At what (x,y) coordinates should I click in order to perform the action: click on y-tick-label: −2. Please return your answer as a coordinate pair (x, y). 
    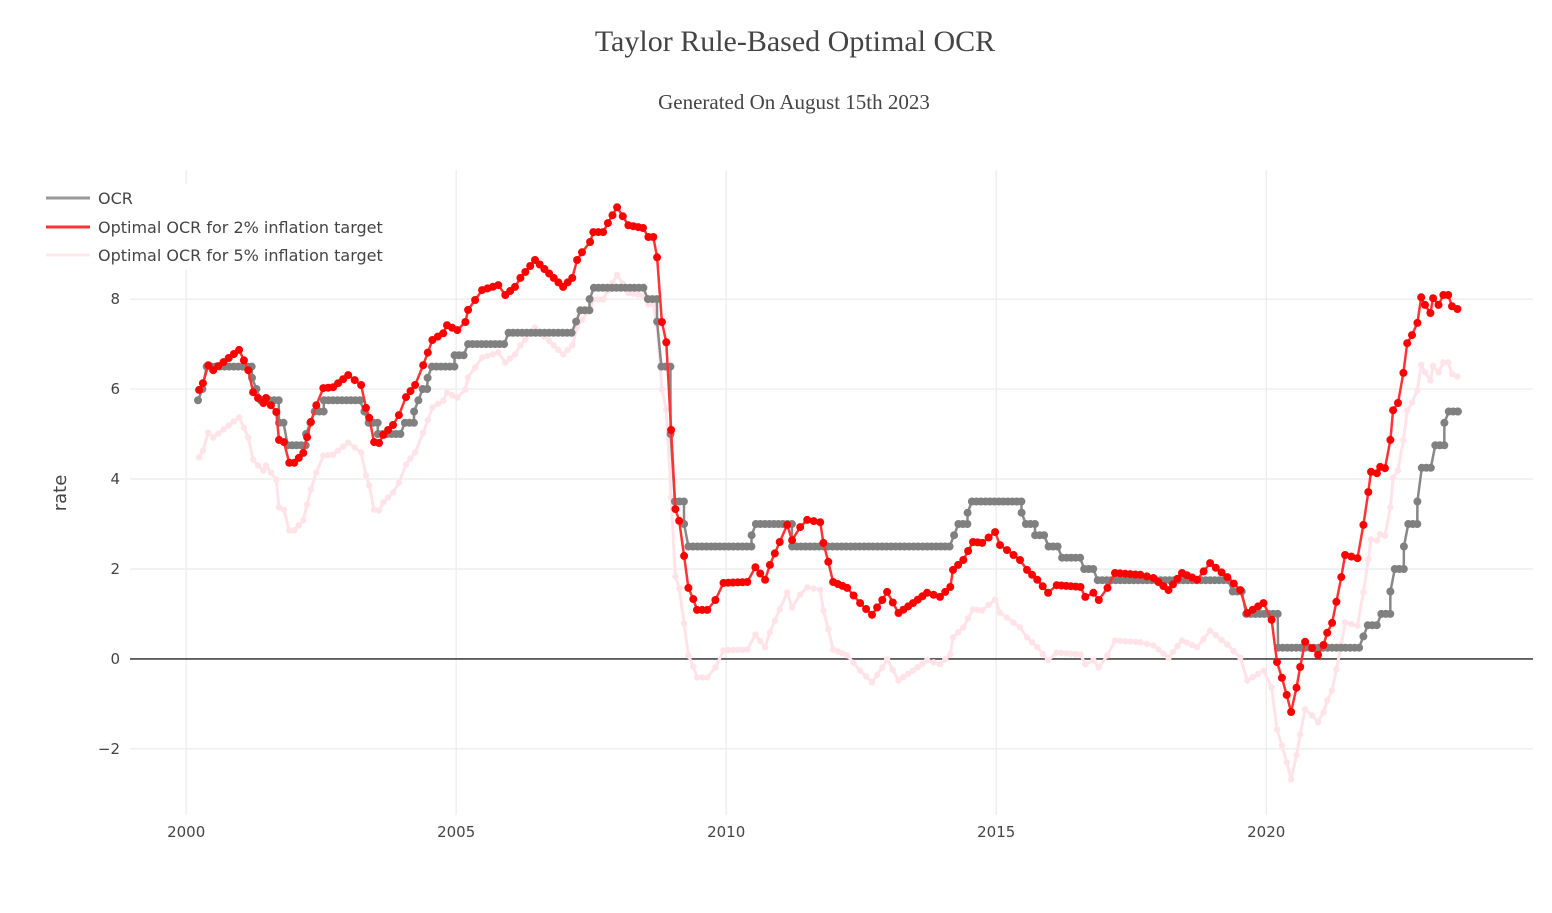
    Looking at the image, I should click on (109, 749).